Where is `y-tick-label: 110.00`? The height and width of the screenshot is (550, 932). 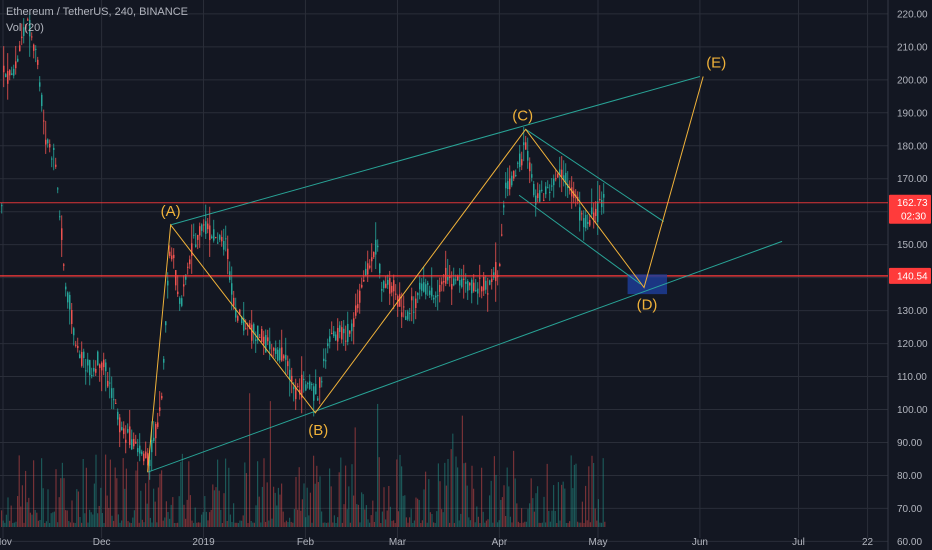 y-tick-label: 110.00 is located at coordinates (912, 377).